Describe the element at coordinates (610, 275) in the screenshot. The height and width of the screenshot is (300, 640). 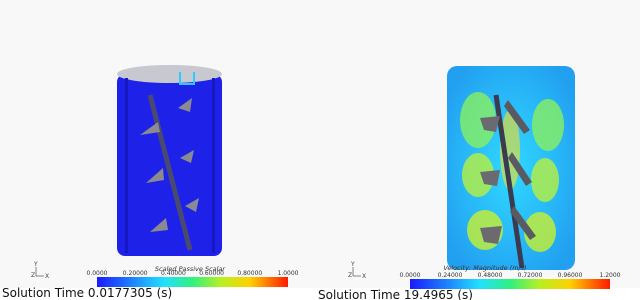
I see `colorbar-tick-label: 1.2000` at that location.